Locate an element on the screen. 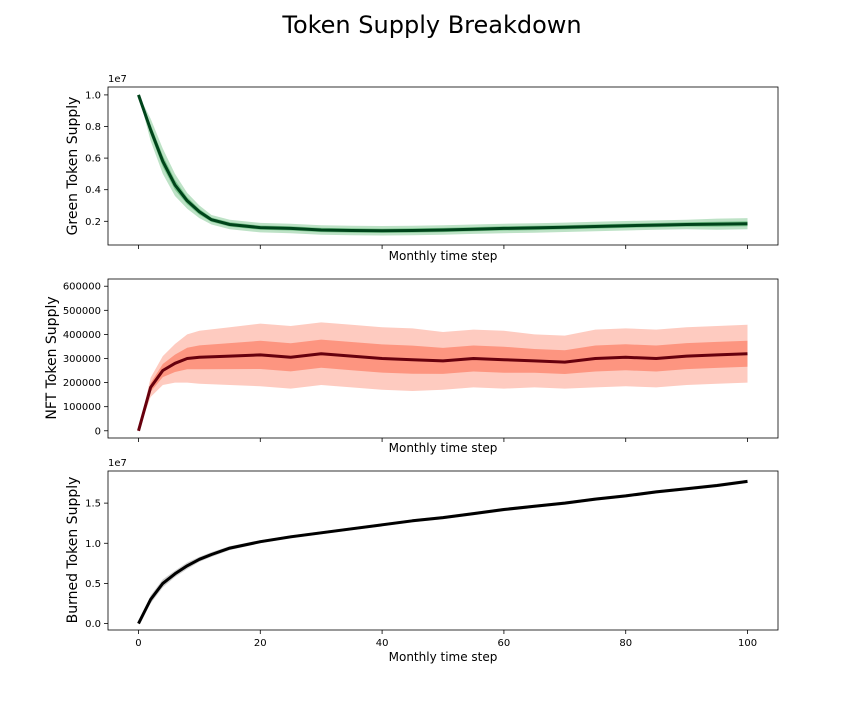  green-token-y-tick-label: 0.6 is located at coordinates (93, 159).